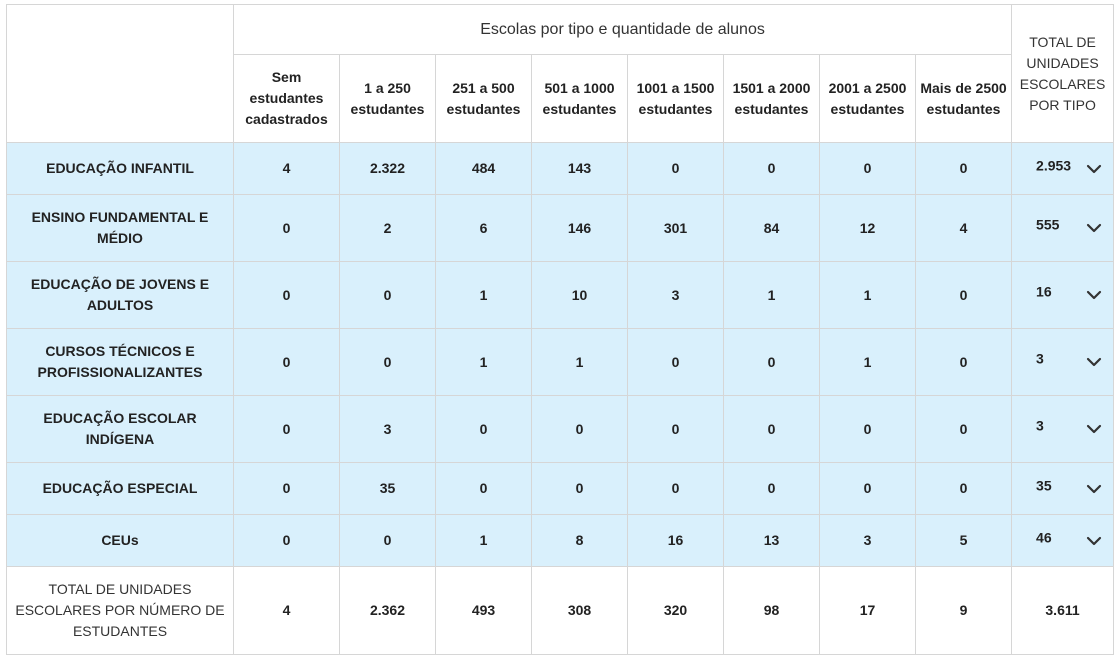 This screenshot has width=1117, height=660. What do you see at coordinates (483, 168) in the screenshot?
I see `table-cell: 484` at bounding box center [483, 168].